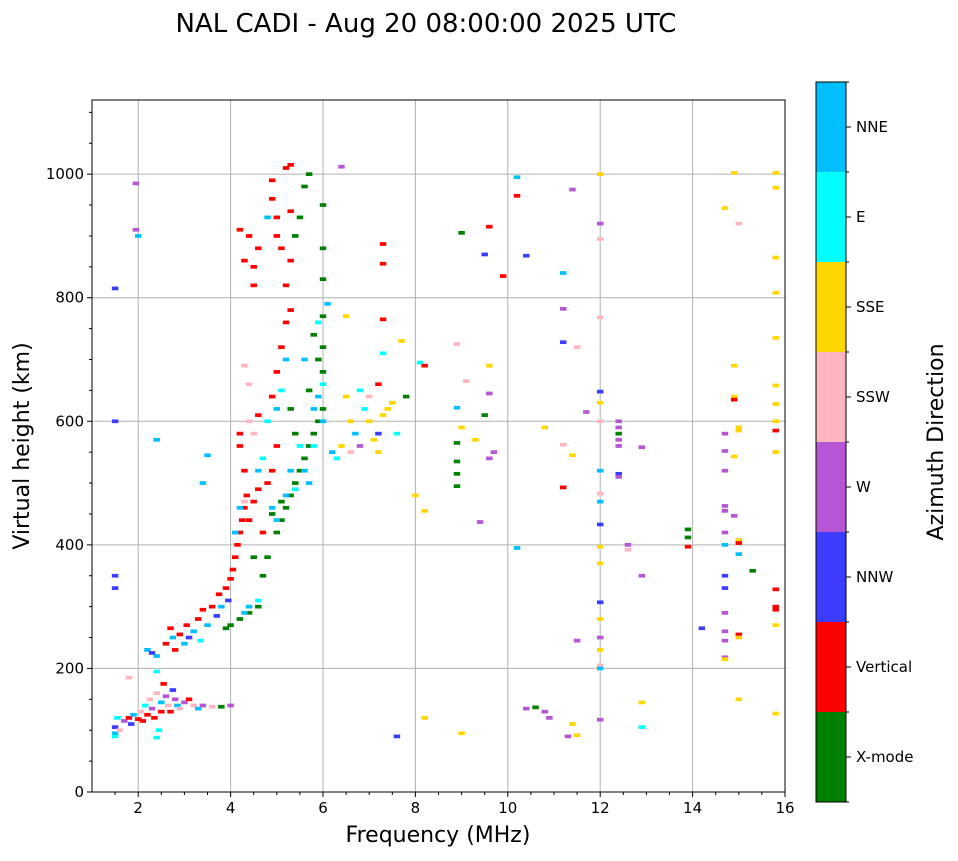 The width and height of the screenshot is (958, 861). What do you see at coordinates (936, 441) in the screenshot?
I see `colorbar-label: Azimuth Direction` at bounding box center [936, 441].